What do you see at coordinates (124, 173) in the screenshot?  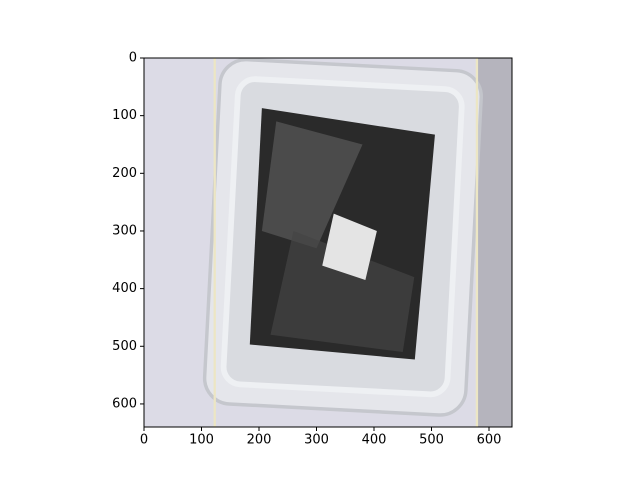 I see `y-tick-label: 200` at bounding box center [124, 173].